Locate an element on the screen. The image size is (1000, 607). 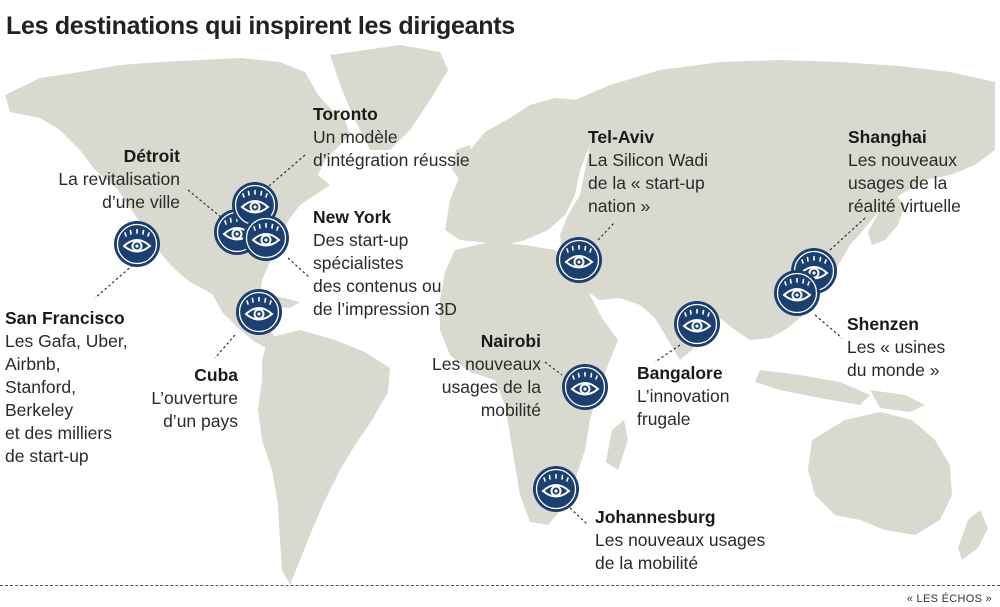
marker-cuba is located at coordinates (259, 312).